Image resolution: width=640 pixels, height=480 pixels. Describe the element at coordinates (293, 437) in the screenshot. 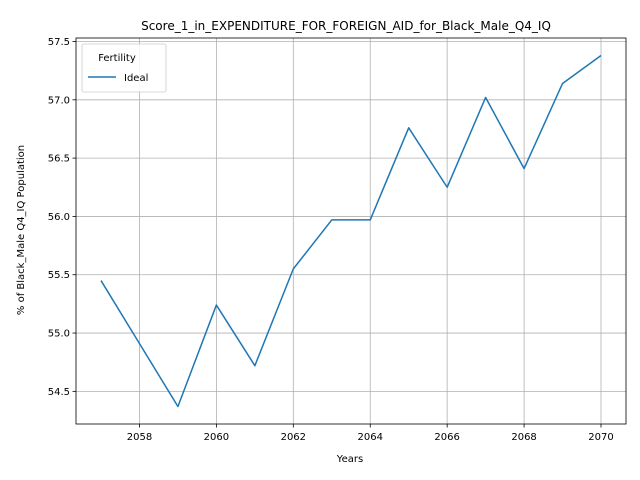

I see `x-tick-label: 2062` at that location.